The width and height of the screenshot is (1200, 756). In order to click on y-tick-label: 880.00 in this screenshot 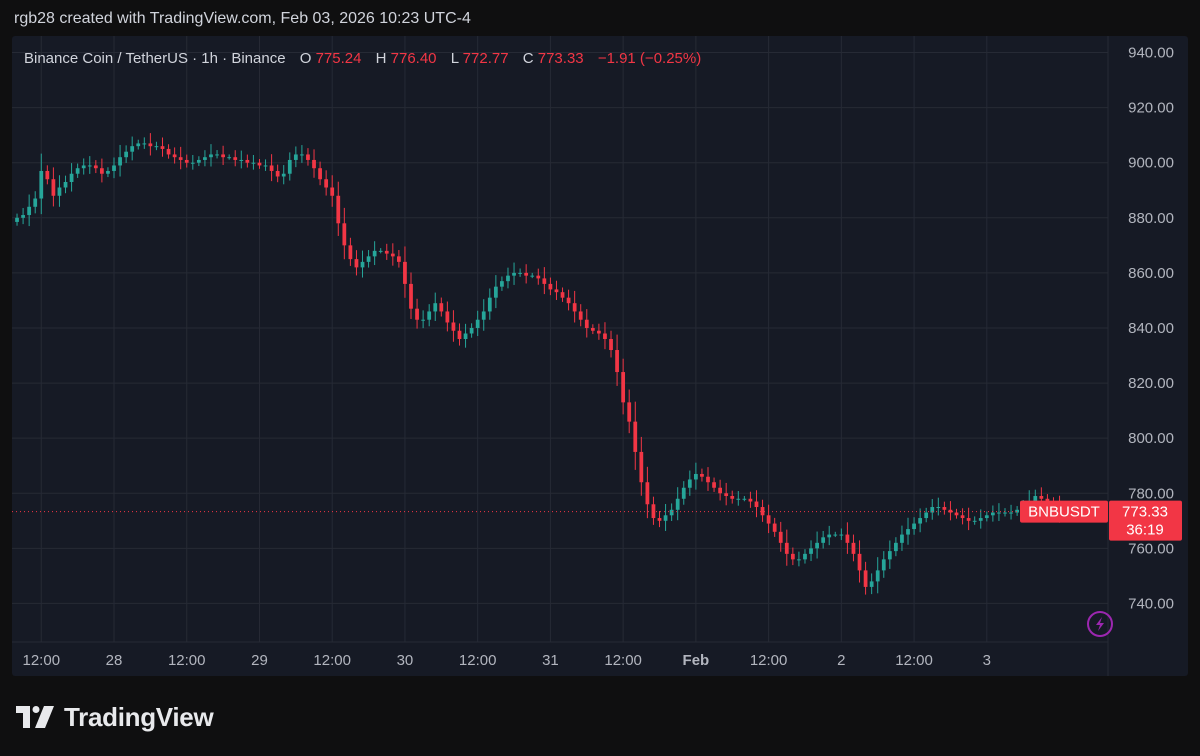, I will do `click(1151, 218)`.